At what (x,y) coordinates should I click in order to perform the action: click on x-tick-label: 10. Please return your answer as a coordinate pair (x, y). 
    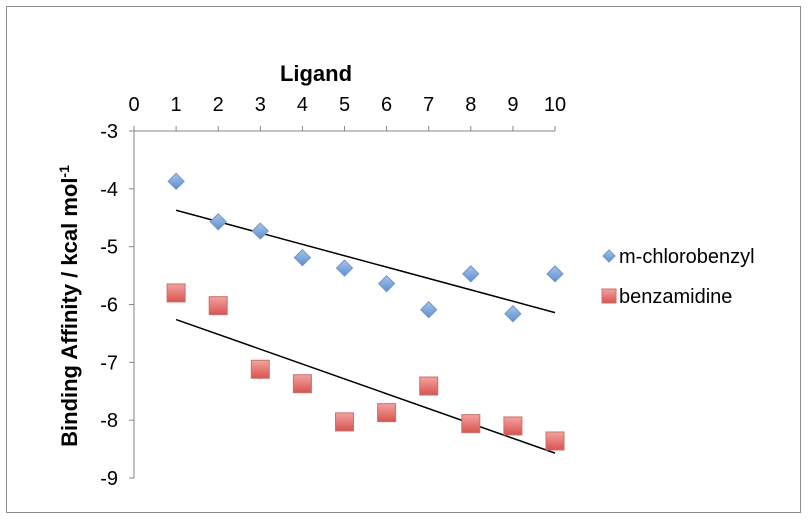
    Looking at the image, I should click on (555, 105).